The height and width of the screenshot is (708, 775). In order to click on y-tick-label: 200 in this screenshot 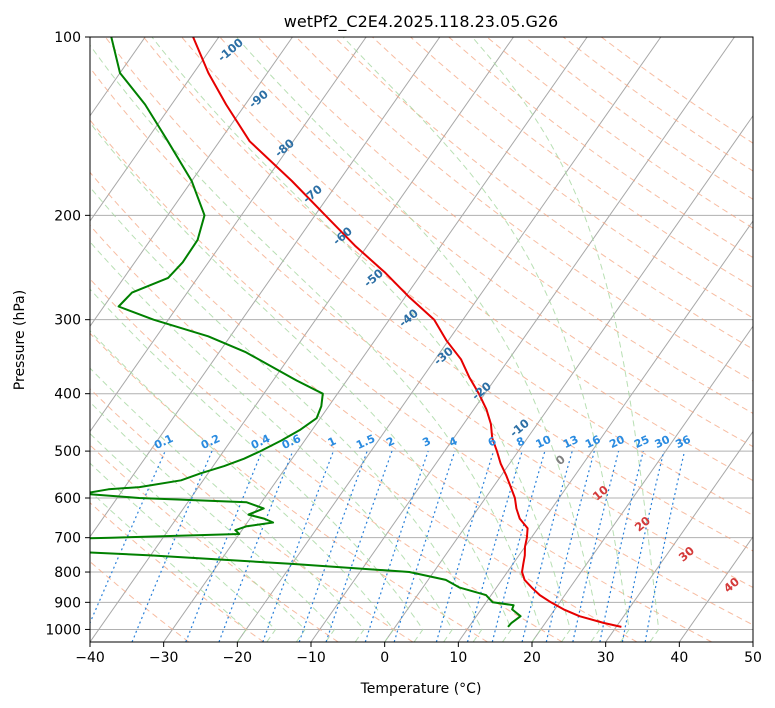, I will do `click(67, 216)`.